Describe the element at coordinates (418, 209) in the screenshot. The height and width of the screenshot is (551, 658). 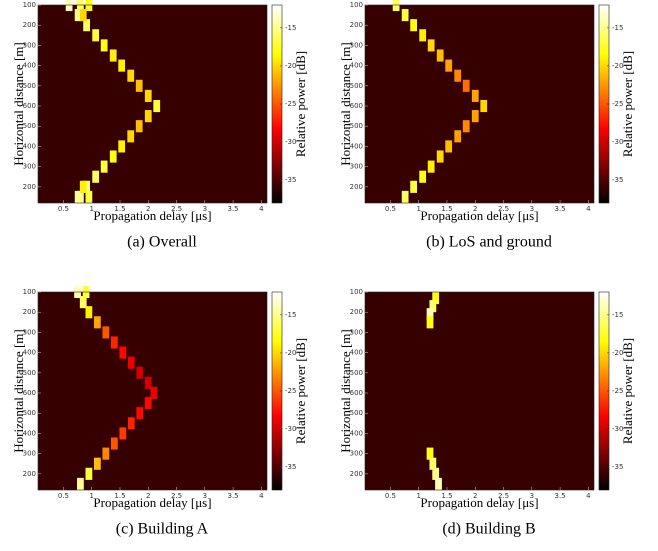
I see `x-tick-label: 1` at that location.